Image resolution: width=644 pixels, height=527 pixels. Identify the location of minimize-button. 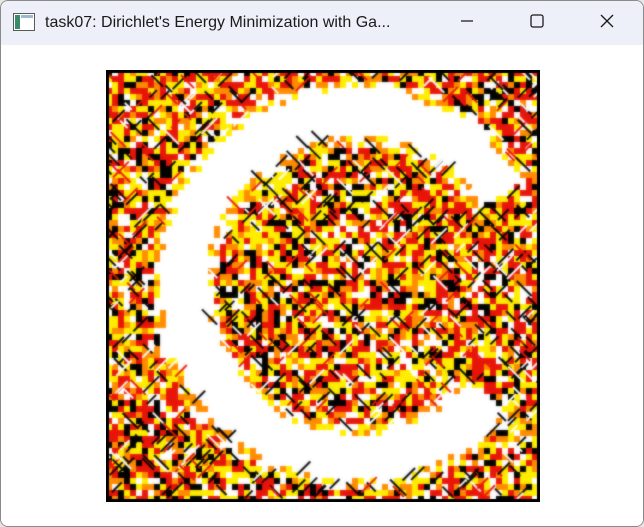
(467, 23).